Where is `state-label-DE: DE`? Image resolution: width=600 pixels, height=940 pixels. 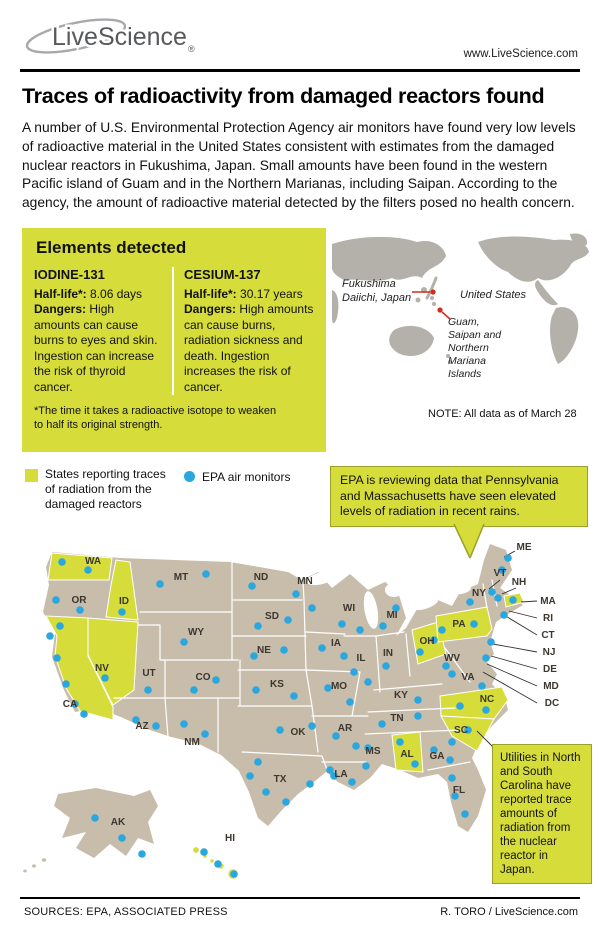 state-label-DE: DE is located at coordinates (550, 669).